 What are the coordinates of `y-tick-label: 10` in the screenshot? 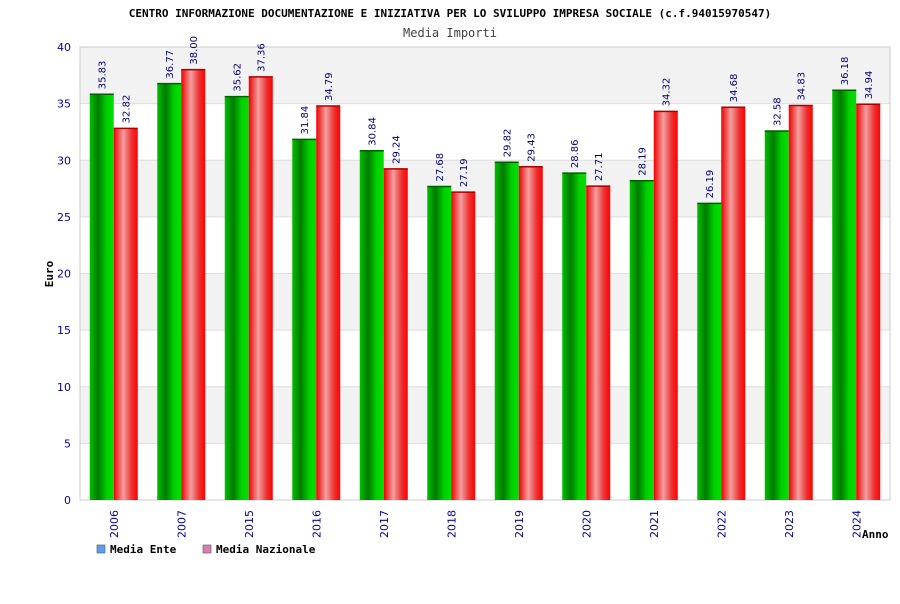 It's located at (64, 387).